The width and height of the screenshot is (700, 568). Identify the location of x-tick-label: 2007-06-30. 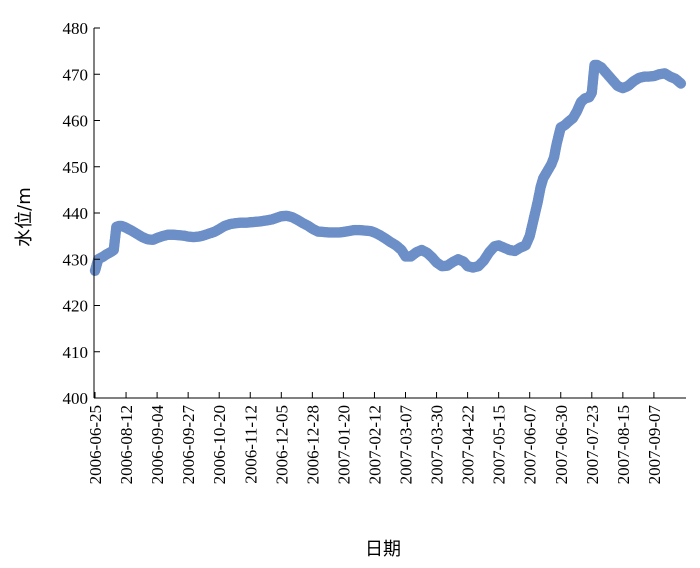
(561, 444).